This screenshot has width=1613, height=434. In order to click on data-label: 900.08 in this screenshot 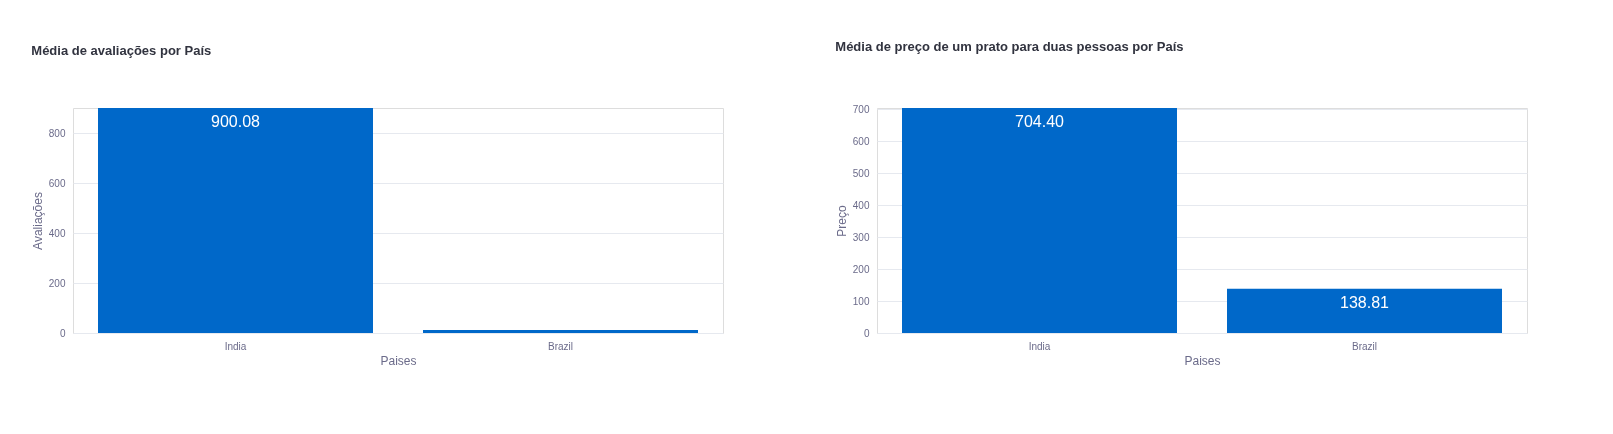, I will do `click(236, 121)`.